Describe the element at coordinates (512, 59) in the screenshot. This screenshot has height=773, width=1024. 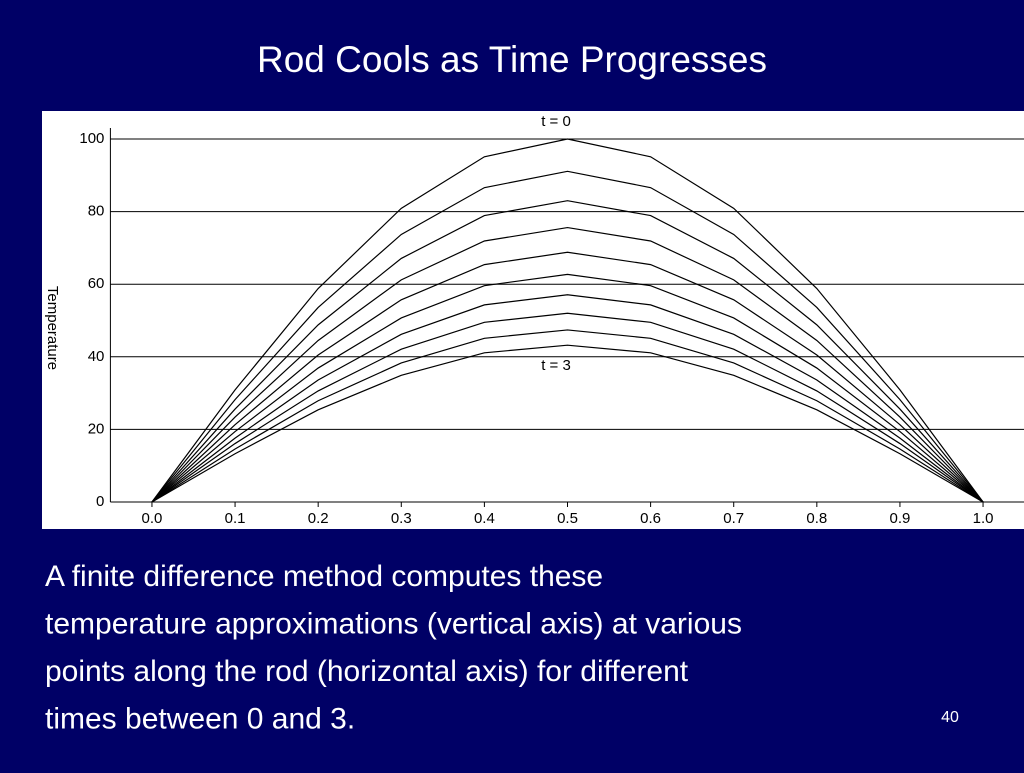
I see `slide-title: Rod Cools as Time Progresses` at that location.